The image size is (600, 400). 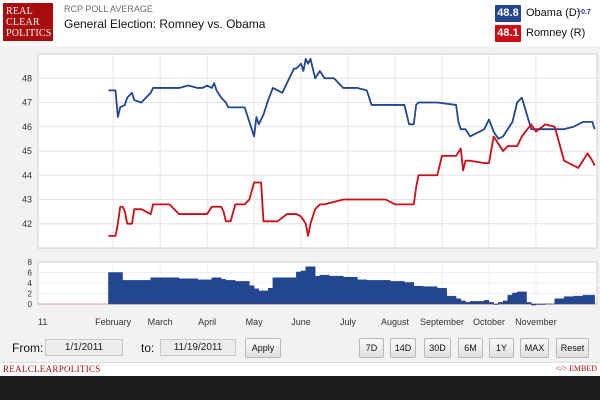 What do you see at coordinates (27, 175) in the screenshot?
I see `y-tick-label: 44` at bounding box center [27, 175].